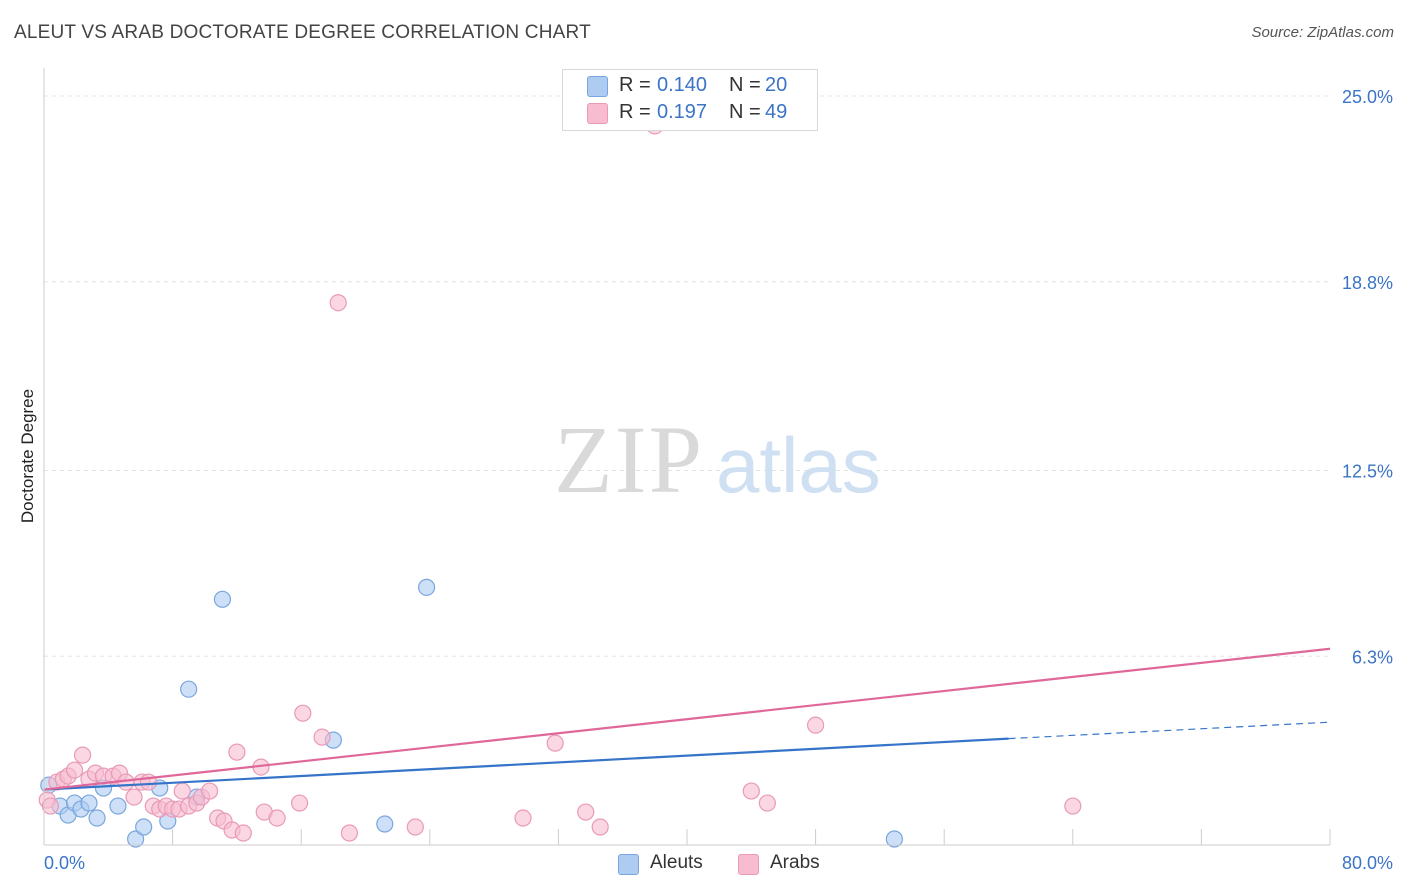 The height and width of the screenshot is (892, 1406). What do you see at coordinates (64, 863) in the screenshot?
I see `x-tick-label-min: 0.0%` at bounding box center [64, 863].